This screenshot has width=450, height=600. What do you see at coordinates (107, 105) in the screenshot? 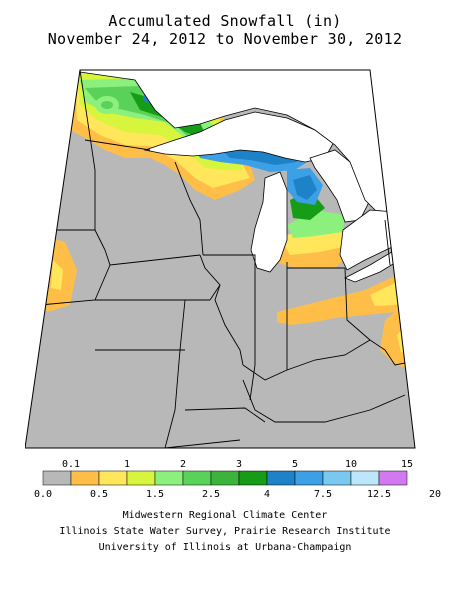
I see `snow-spot-minnesota-core` at bounding box center [107, 105].